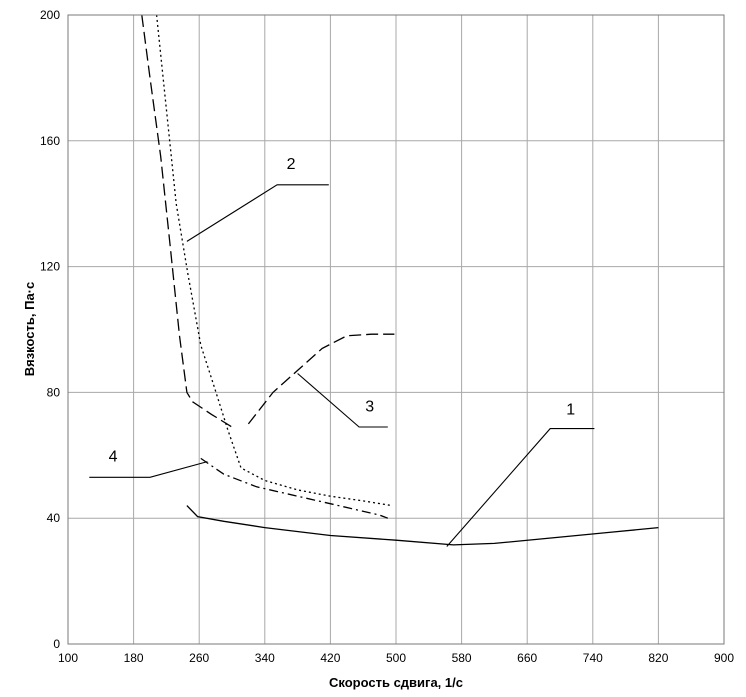 The image size is (746, 697). I want to click on callout-3-label: 3, so click(369, 406).